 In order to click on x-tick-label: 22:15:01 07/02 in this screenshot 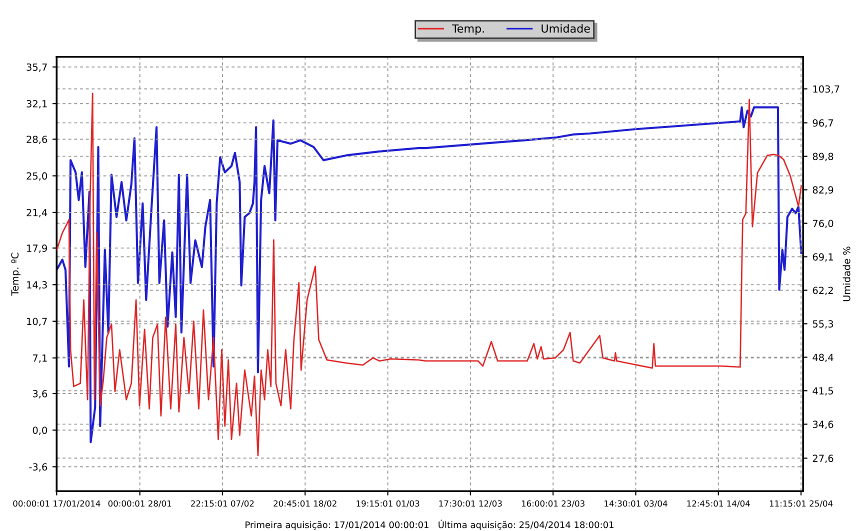, I will do `click(222, 504)`.